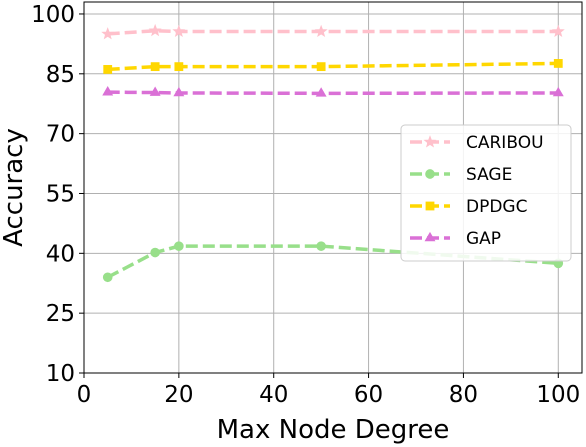 Image resolution: width=586 pixels, height=447 pixels. Describe the element at coordinates (60, 374) in the screenshot. I see `y-tick-label: 10` at that location.